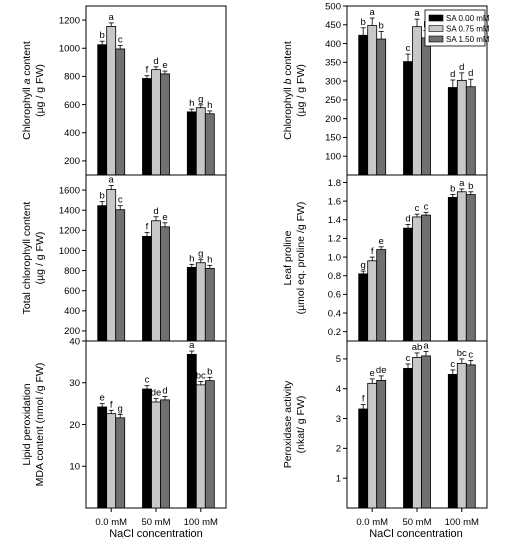 The image size is (509, 550). I want to click on y-axis-title-line-2: MDA content (nmol /g FW), so click(40, 425).